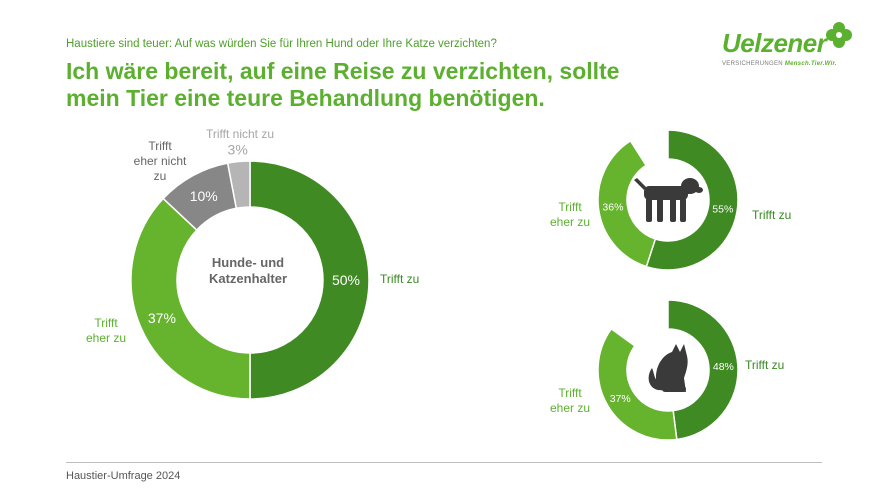 This screenshot has width=889, height=500. I want to click on cat-label-trifft-zu: Trifft zu, so click(765, 365).